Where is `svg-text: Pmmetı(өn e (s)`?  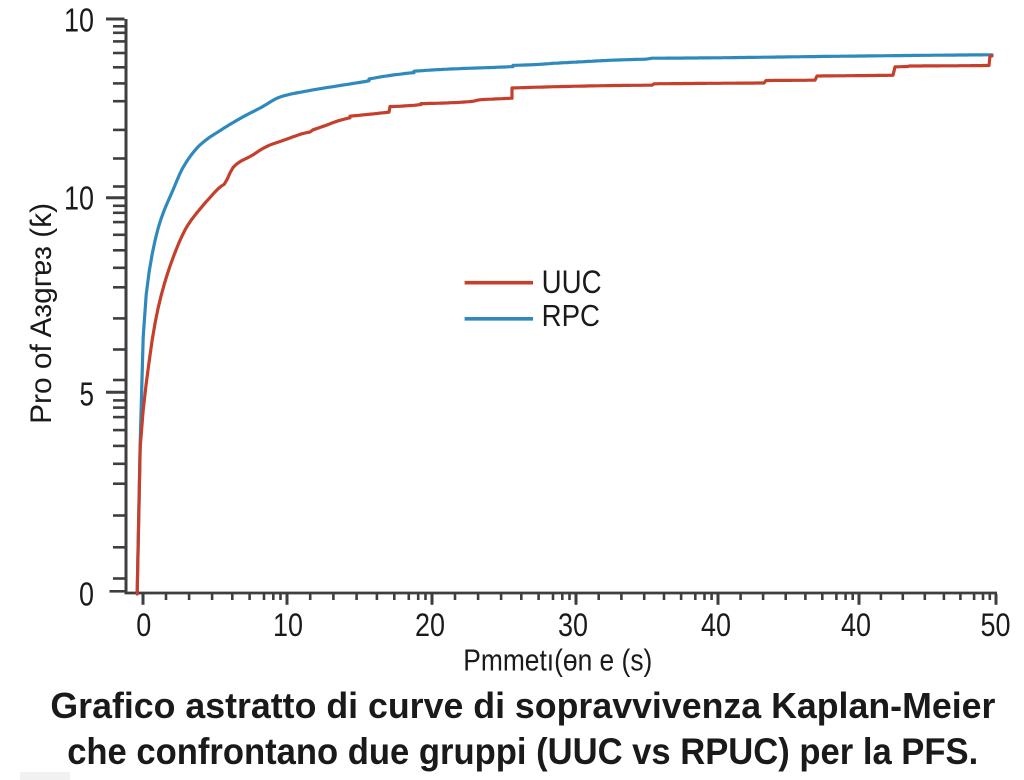 svg-text: Pmmetı(өn e (s) is located at coordinates (557, 660).